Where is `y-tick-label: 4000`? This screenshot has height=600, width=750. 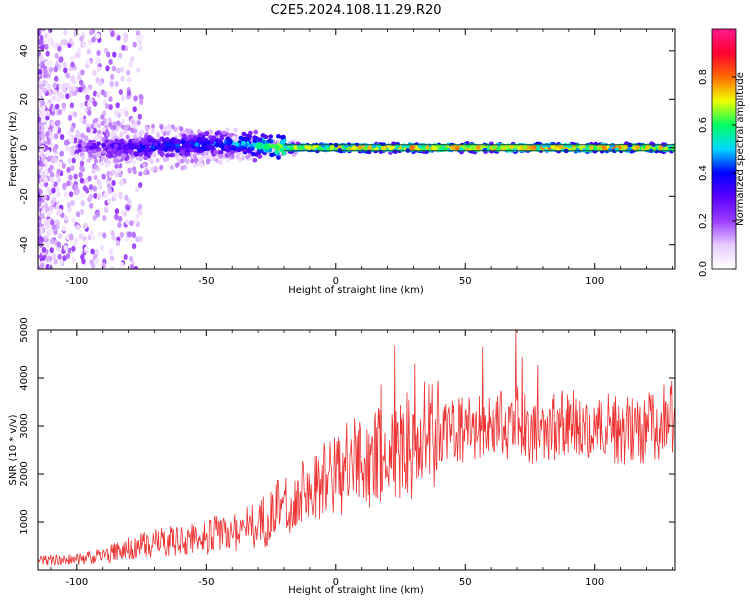 y-tick-label: 4000 is located at coordinates (24, 377).